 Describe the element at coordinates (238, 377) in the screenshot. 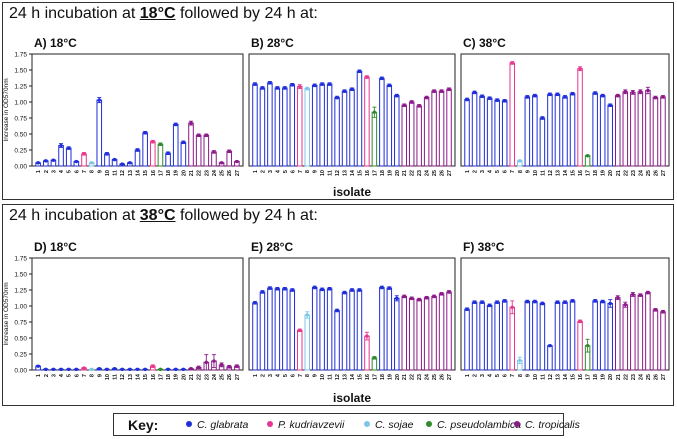

I see `x-tick-label: 27` at that location.